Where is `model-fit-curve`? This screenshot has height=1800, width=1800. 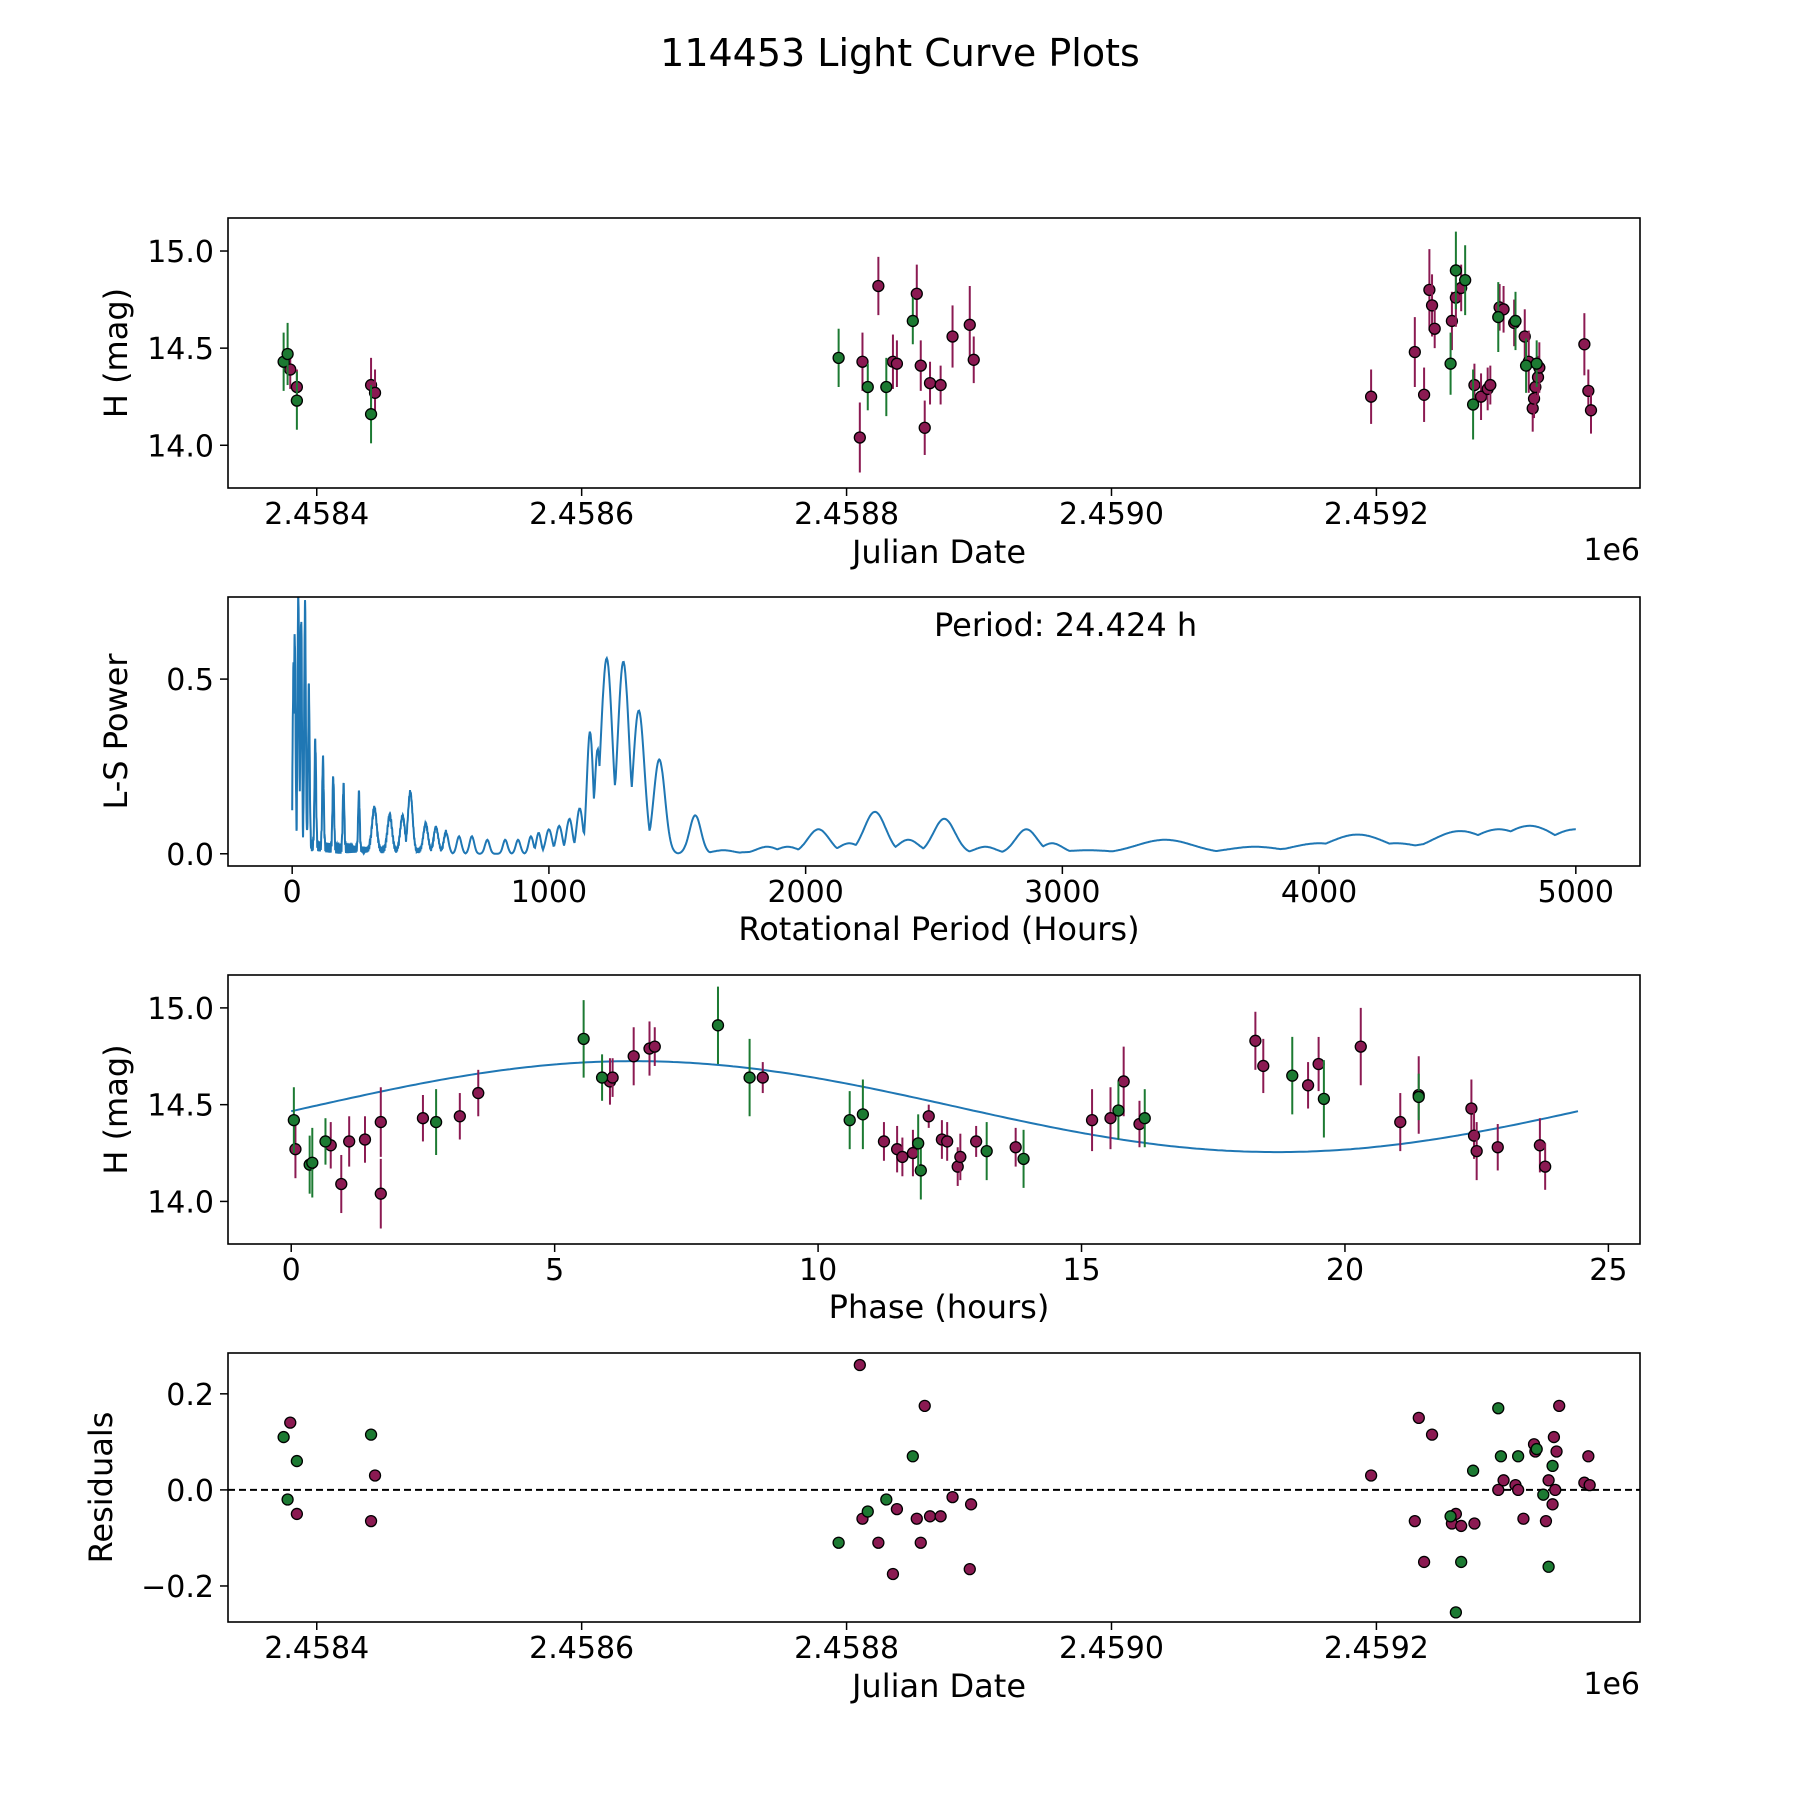 model-fit-curve is located at coordinates (934, 1107).